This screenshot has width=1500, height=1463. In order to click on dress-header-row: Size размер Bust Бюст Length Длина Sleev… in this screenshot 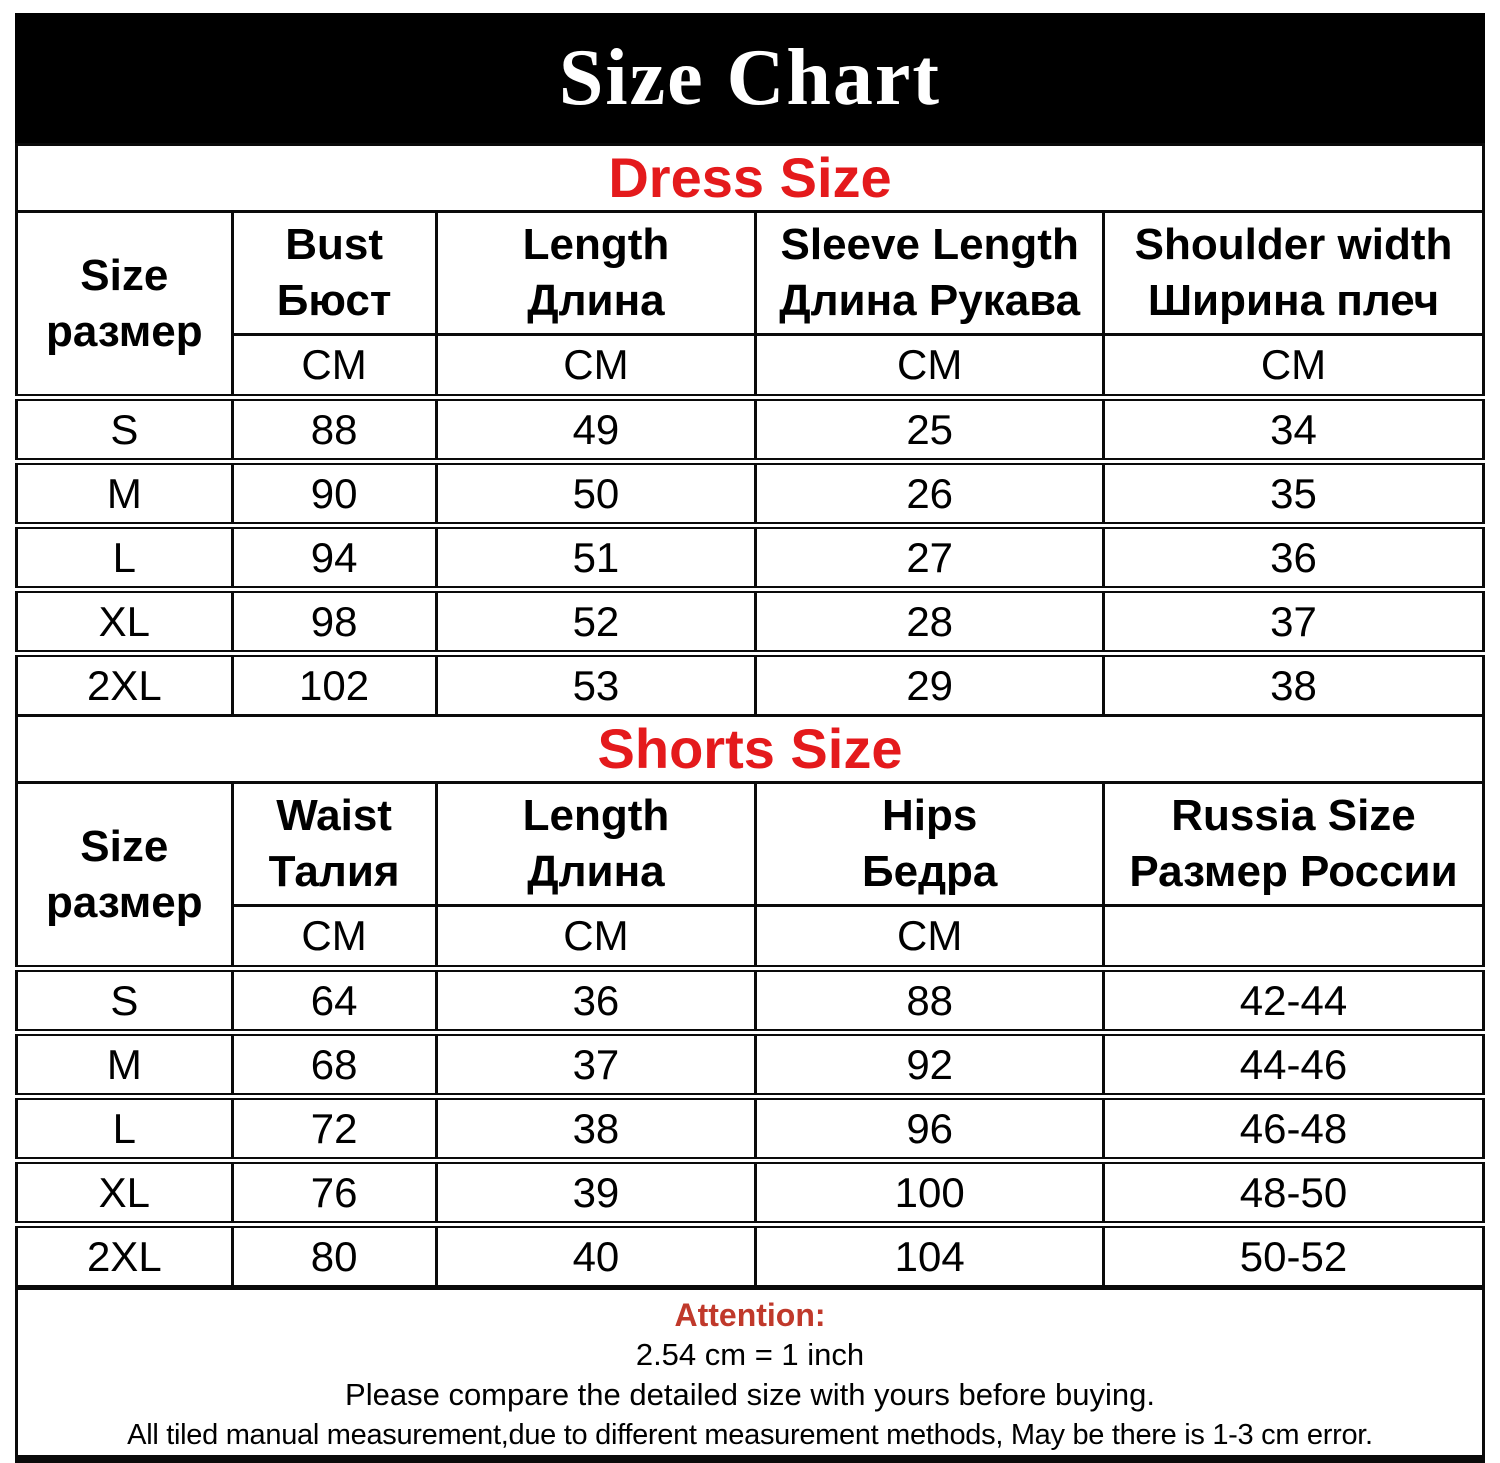, I will do `click(750, 304)`.